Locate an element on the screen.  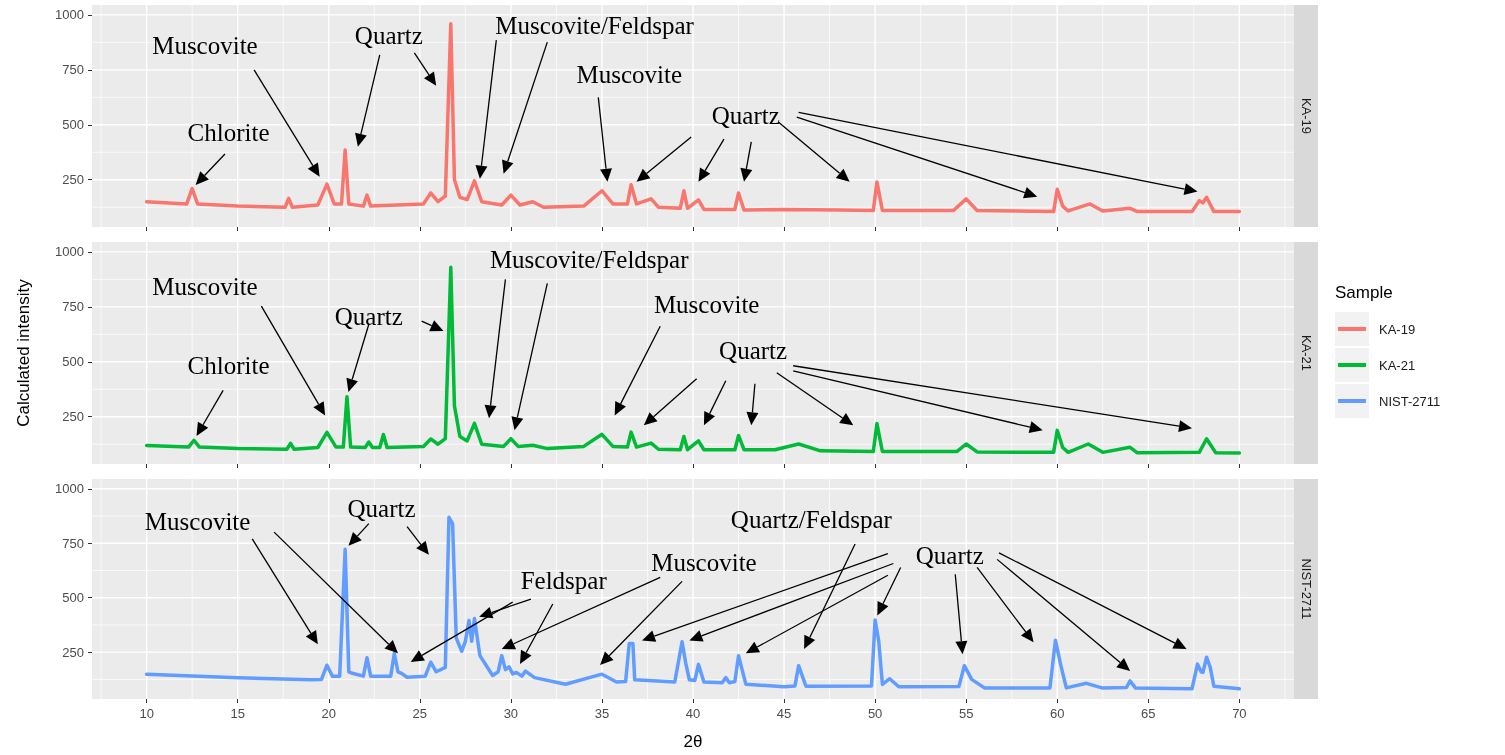
legend-label: NIST-2711 is located at coordinates (1410, 401).